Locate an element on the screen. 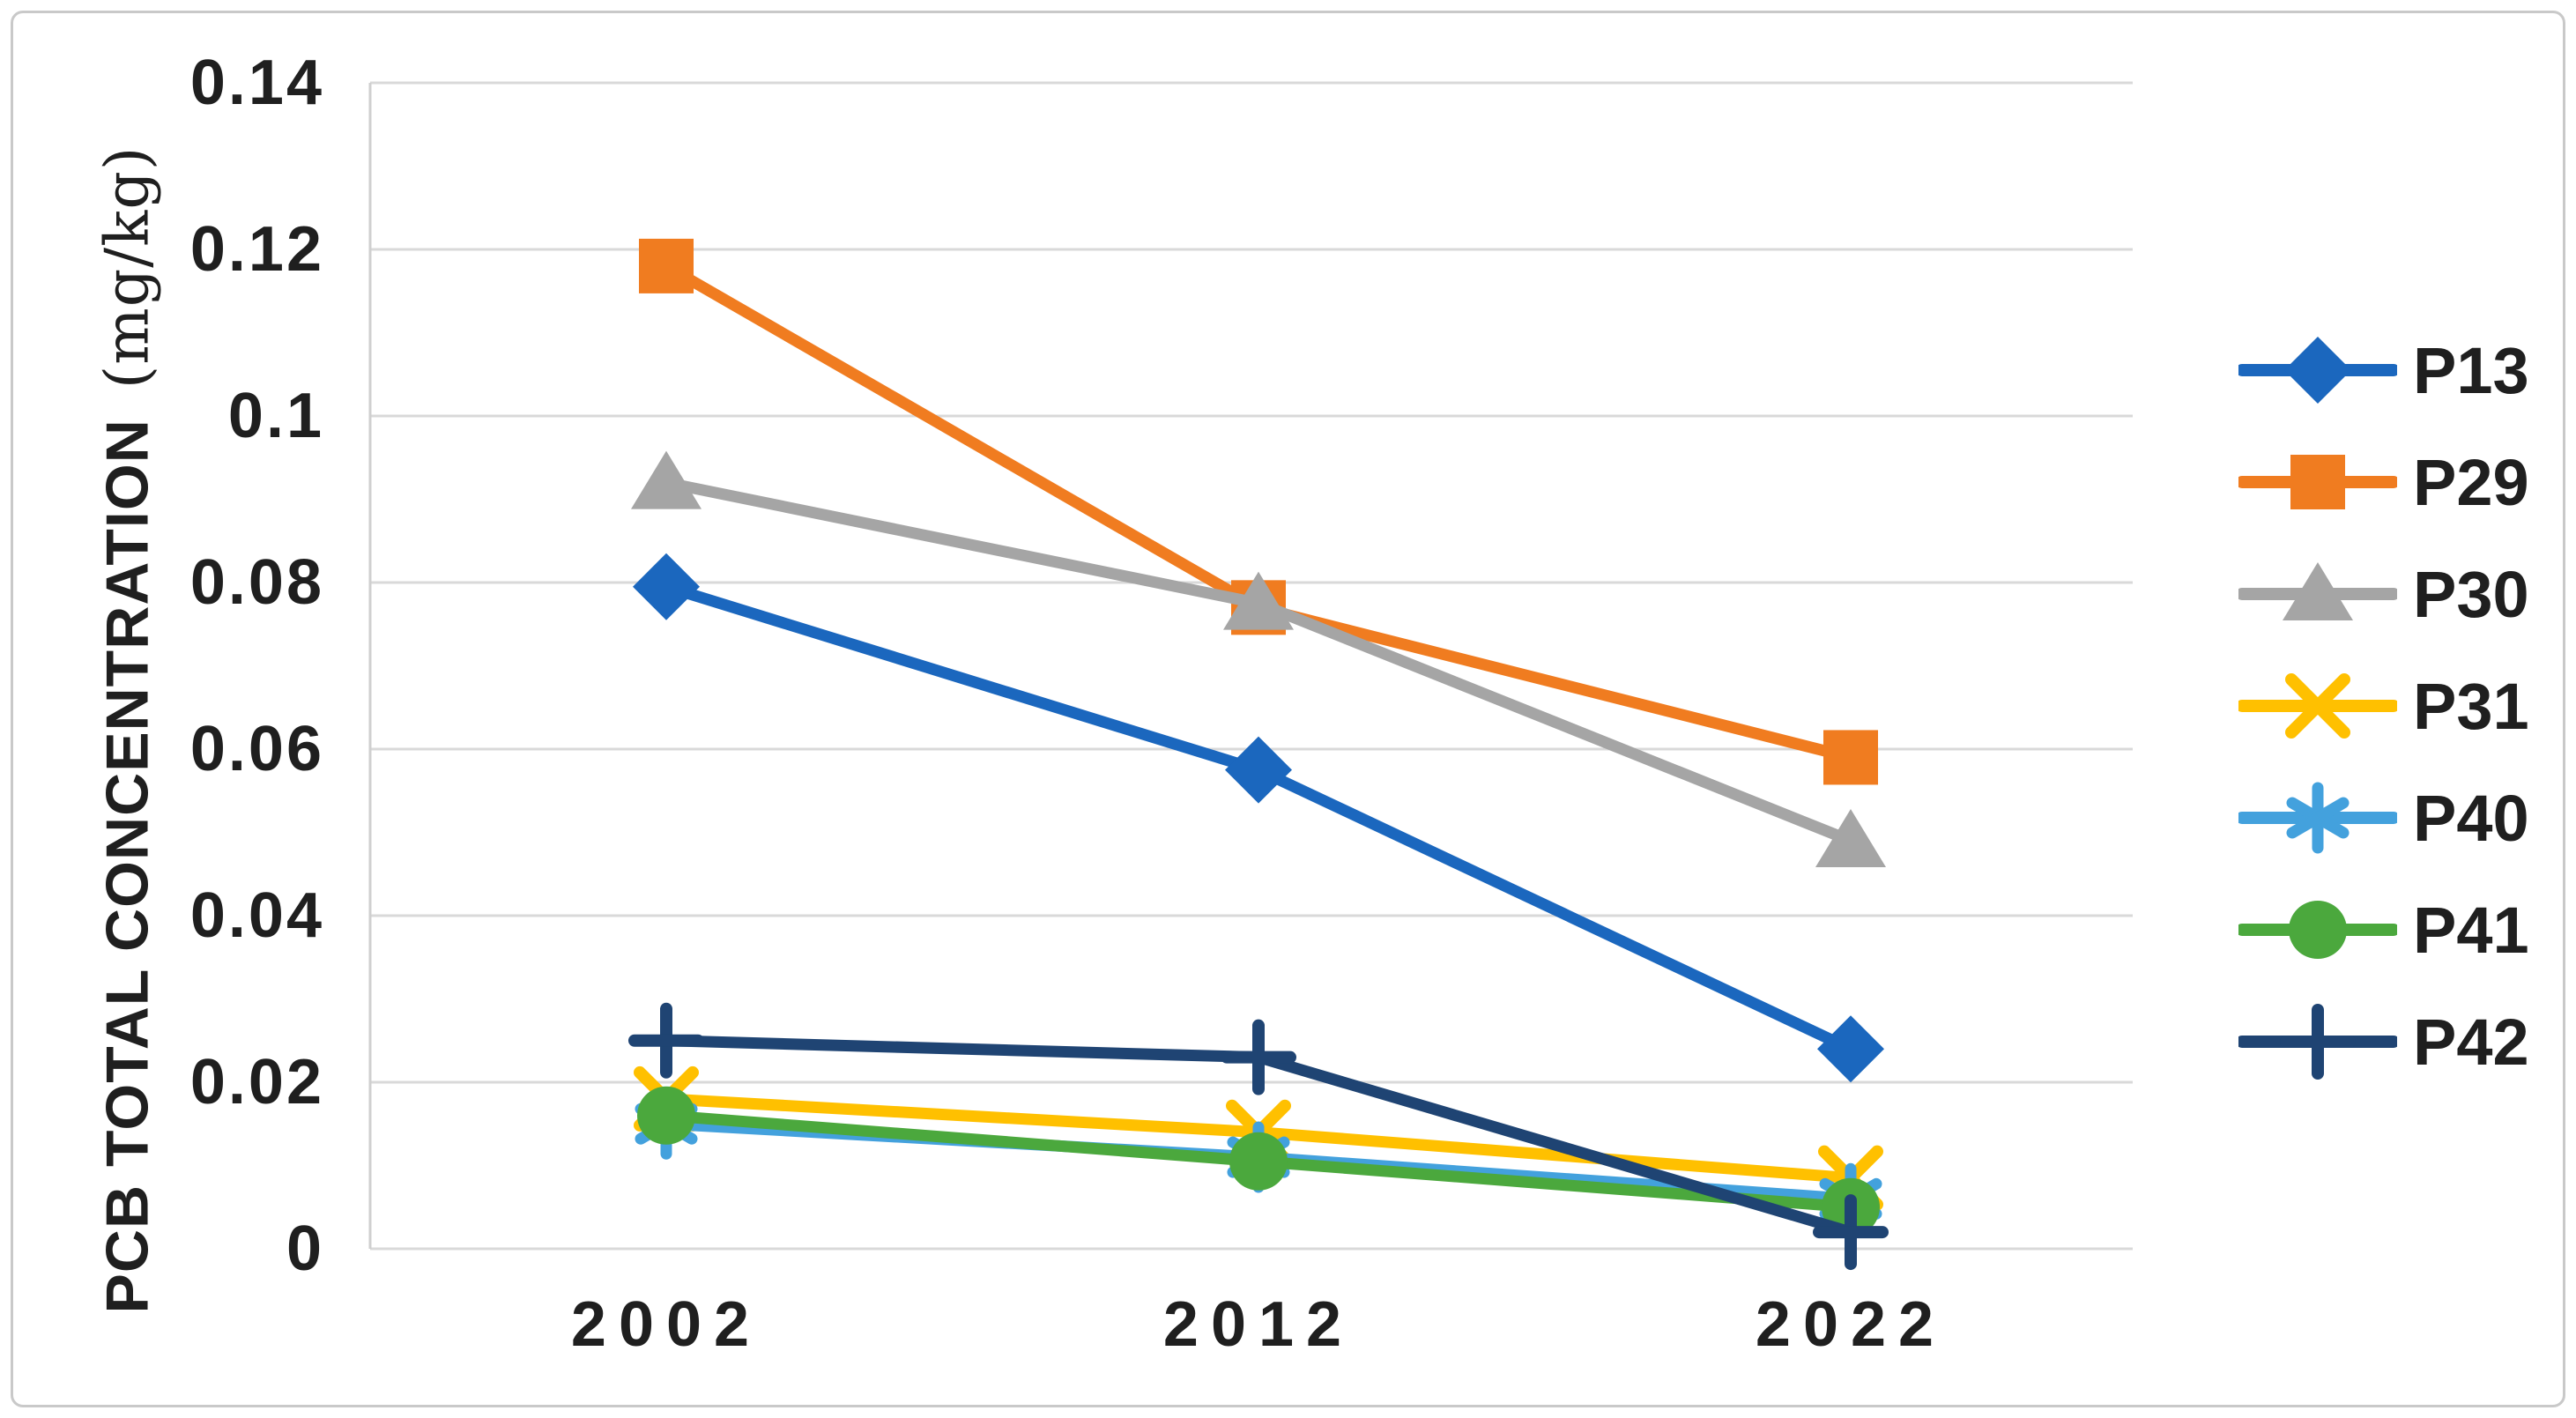 This screenshot has width=2576, height=1418. legend-key-P31 is located at coordinates (2317, 706).